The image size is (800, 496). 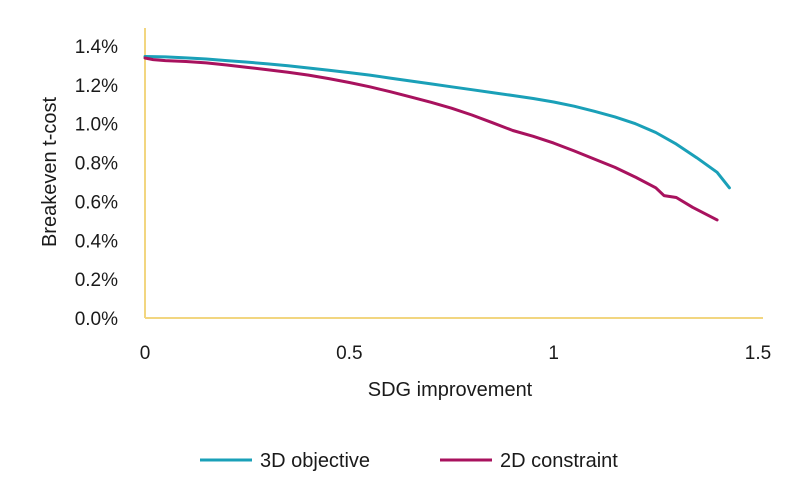 I want to click on x-tick-label: 0, so click(x=145, y=353).